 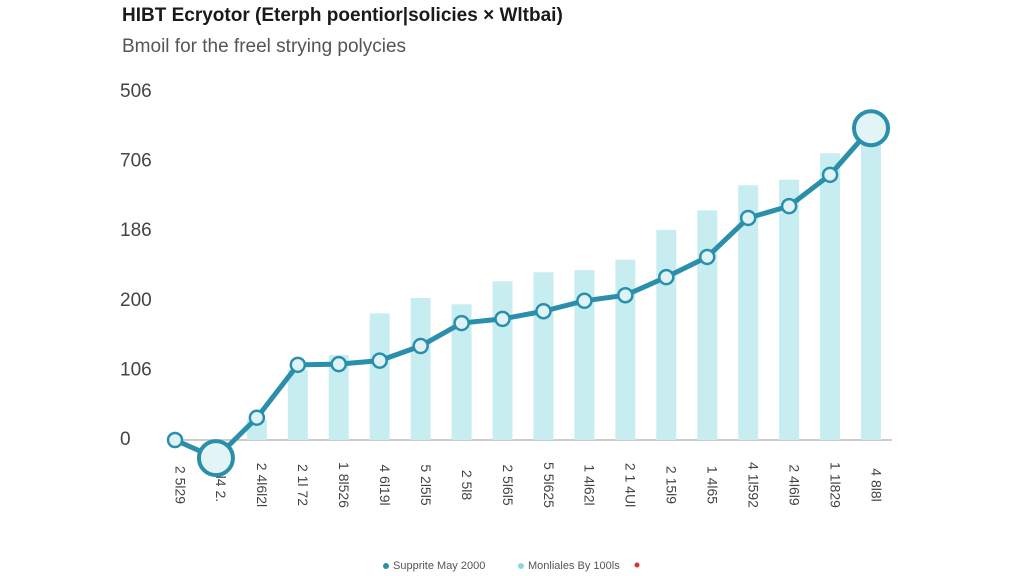 I want to click on y-tick-label: 200, so click(x=136, y=300).